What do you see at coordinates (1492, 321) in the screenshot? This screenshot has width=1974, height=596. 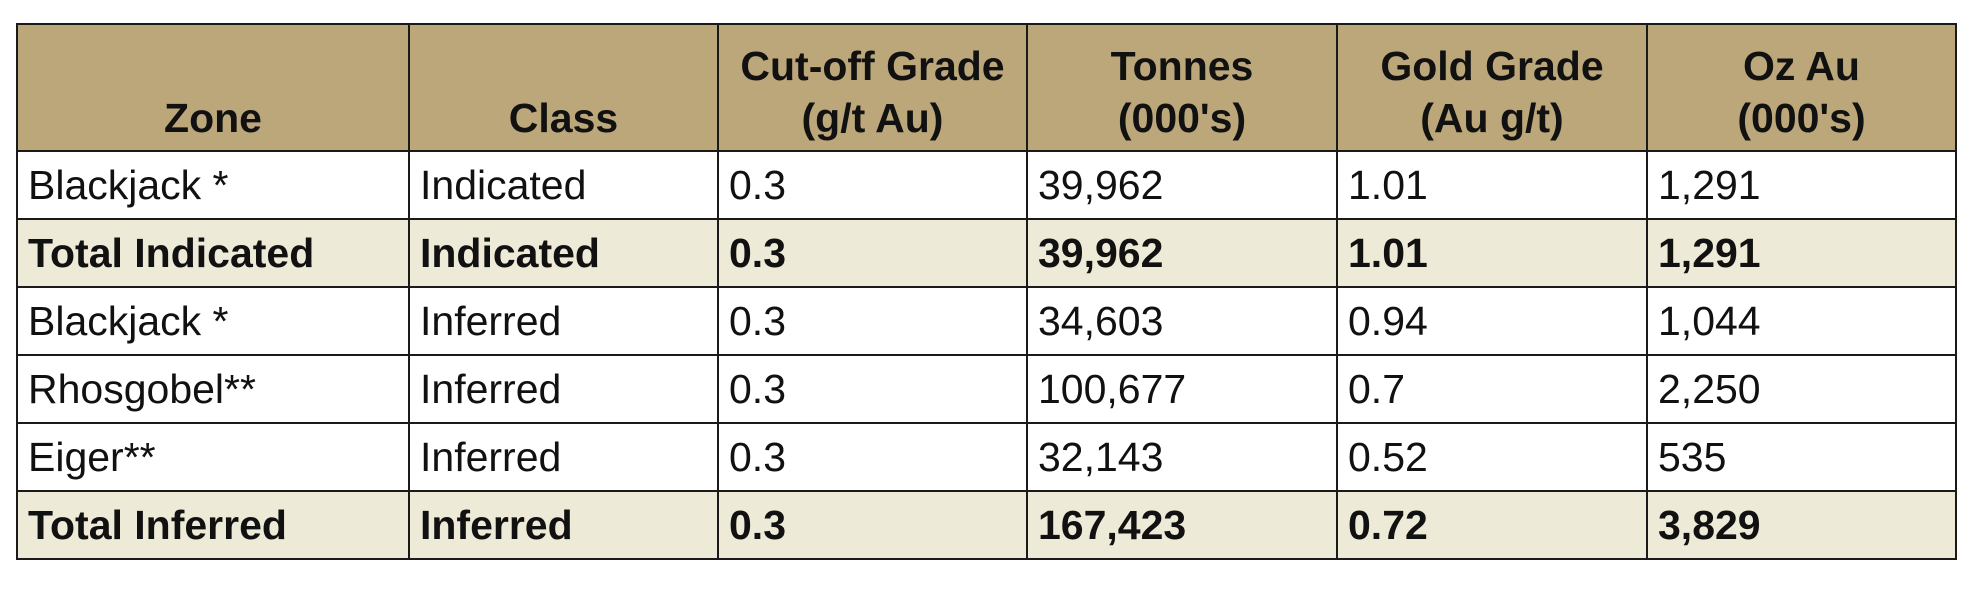 I see `cell-gold-grade: 0.94` at bounding box center [1492, 321].